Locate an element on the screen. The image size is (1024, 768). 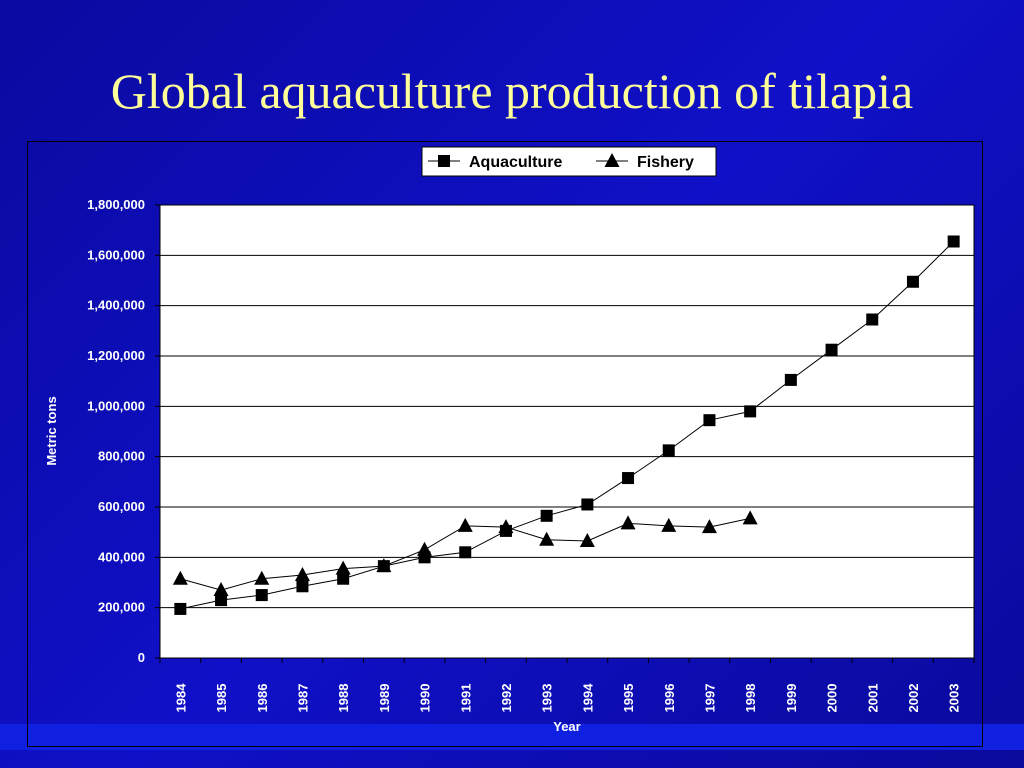
x-tick-label: 1997 is located at coordinates (709, 698).